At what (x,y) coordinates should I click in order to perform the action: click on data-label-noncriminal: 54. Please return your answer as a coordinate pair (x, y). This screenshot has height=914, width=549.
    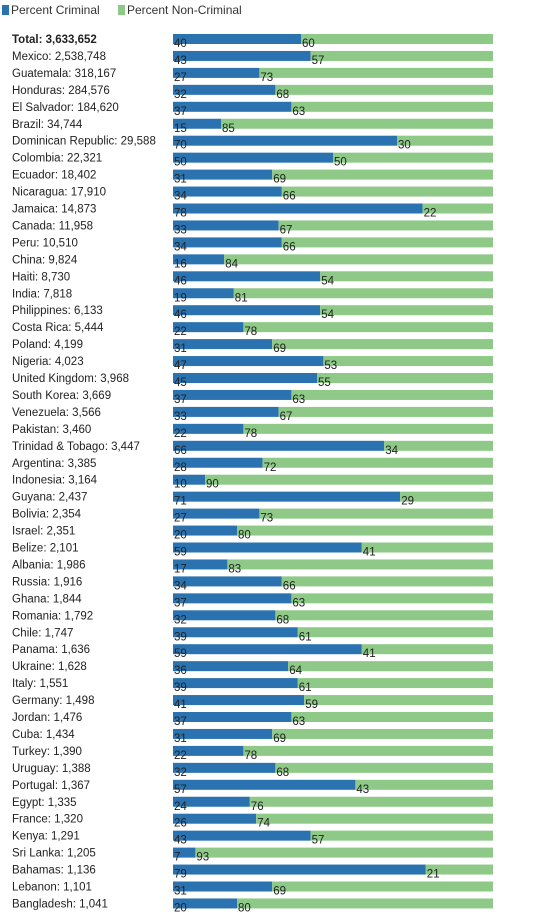
    Looking at the image, I should click on (327, 281).